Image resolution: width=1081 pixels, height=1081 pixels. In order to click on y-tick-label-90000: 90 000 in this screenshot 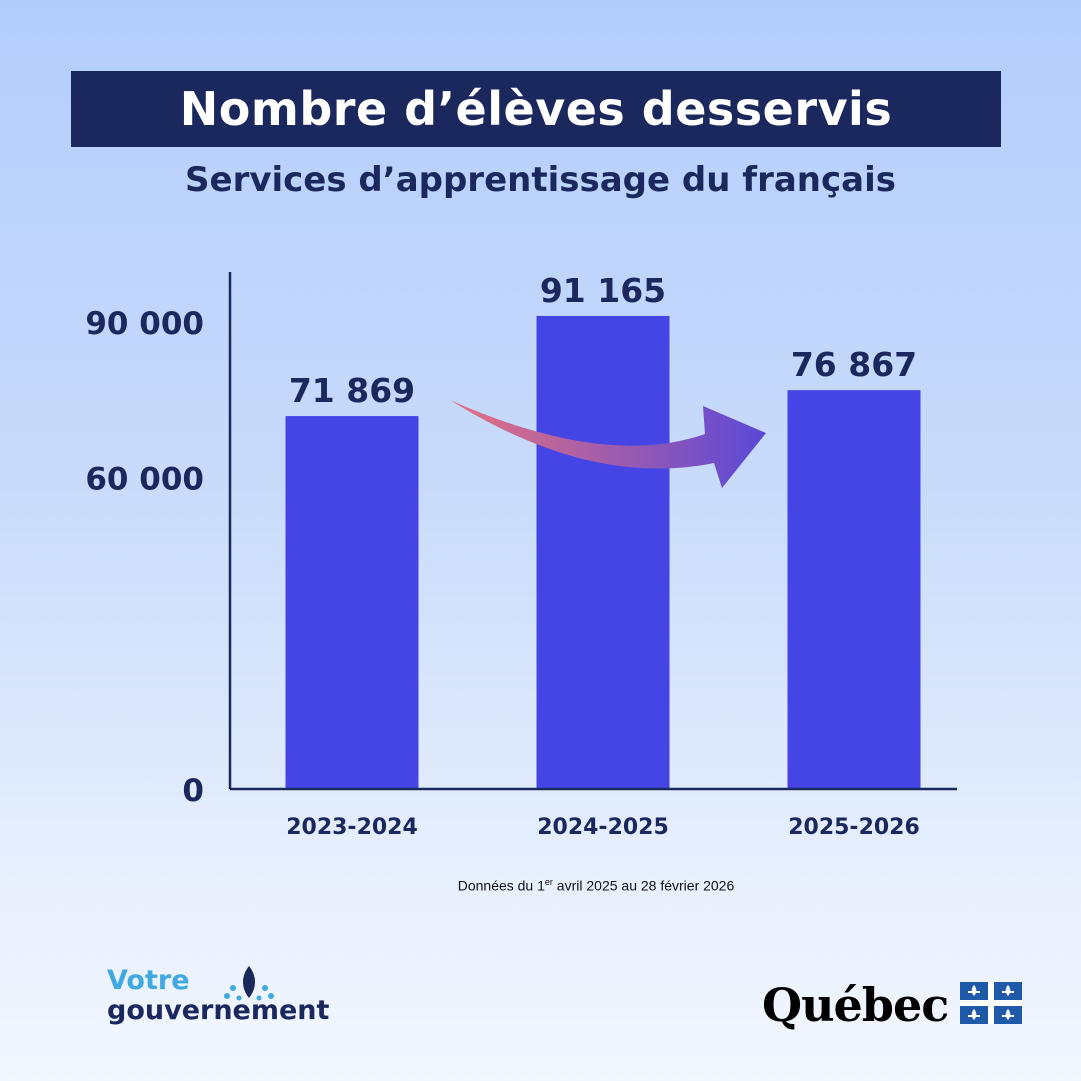, I will do `click(144, 324)`.